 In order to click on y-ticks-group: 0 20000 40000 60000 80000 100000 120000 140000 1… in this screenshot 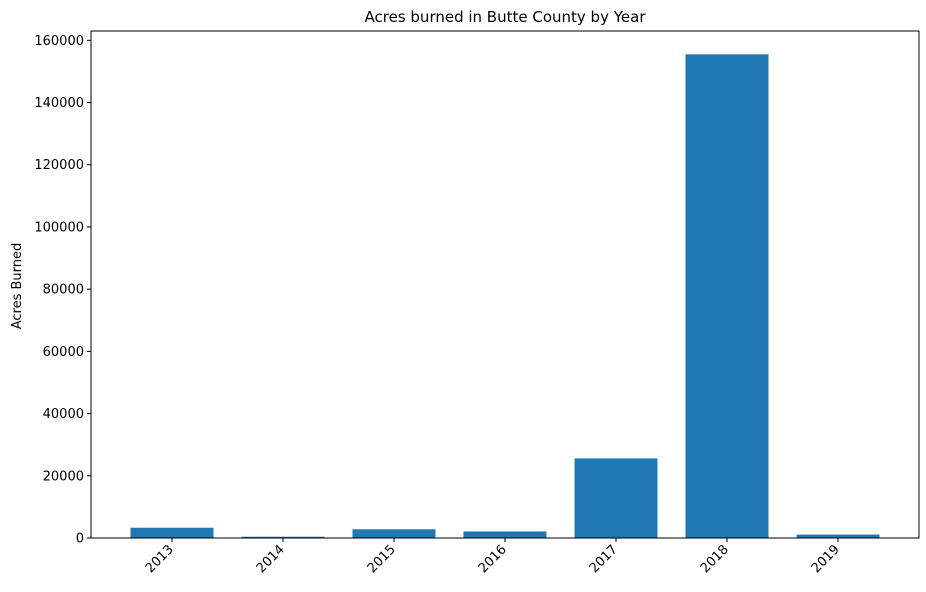, I will do `click(62, 290)`.